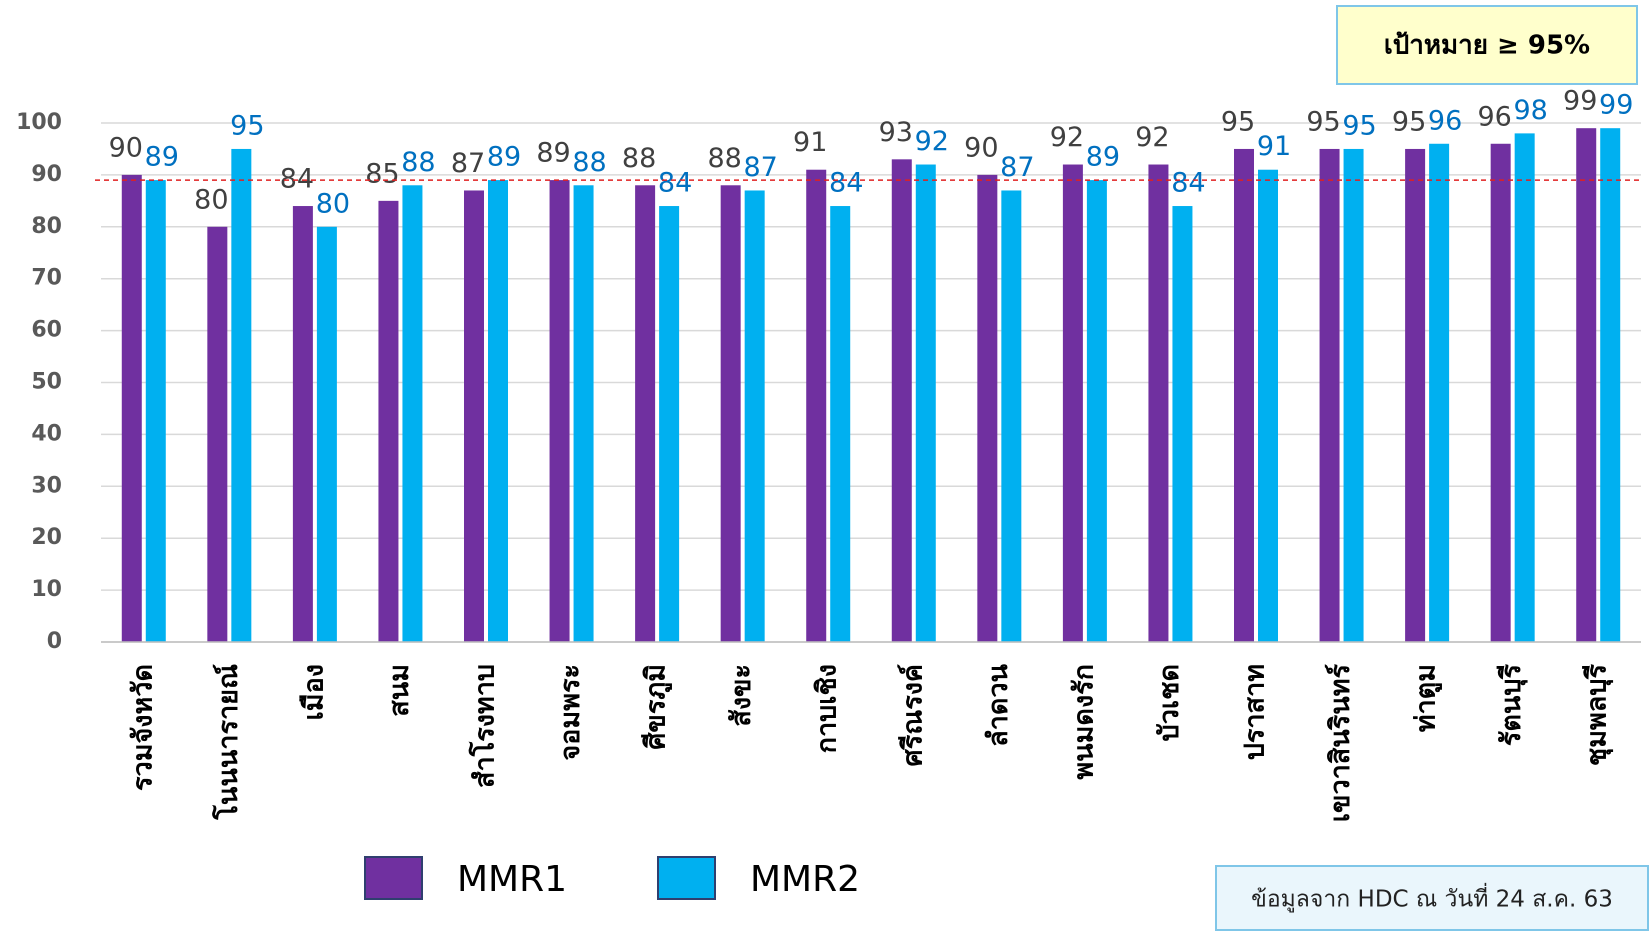  Describe the element at coordinates (1512, 705) in the screenshot. I see `x-tick-label: รัตนบุรี` at that location.